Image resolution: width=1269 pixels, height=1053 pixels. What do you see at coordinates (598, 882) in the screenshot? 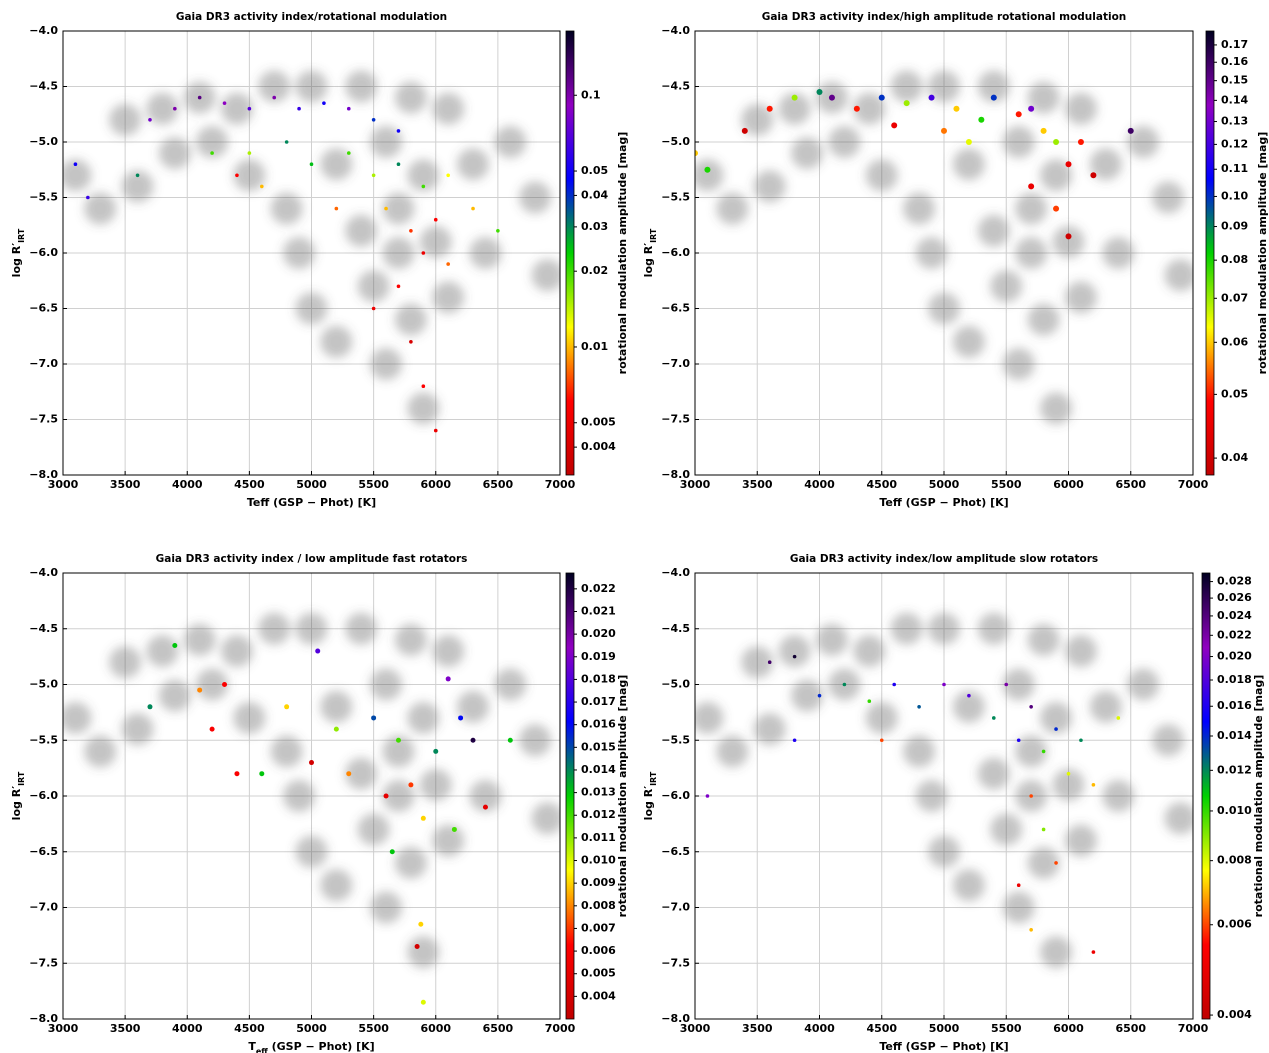
I see `colorbar-tick-label: 0.009` at bounding box center [598, 882].